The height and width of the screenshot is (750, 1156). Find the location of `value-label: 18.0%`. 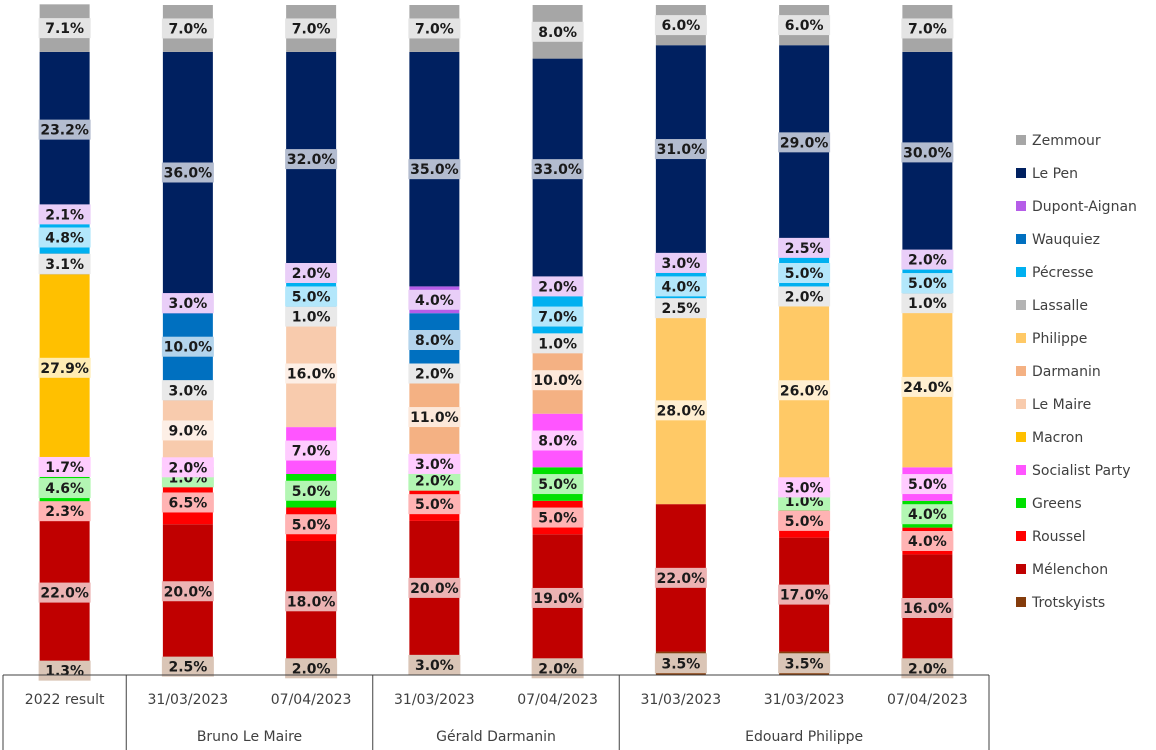

value-label: 18.0% is located at coordinates (311, 602).